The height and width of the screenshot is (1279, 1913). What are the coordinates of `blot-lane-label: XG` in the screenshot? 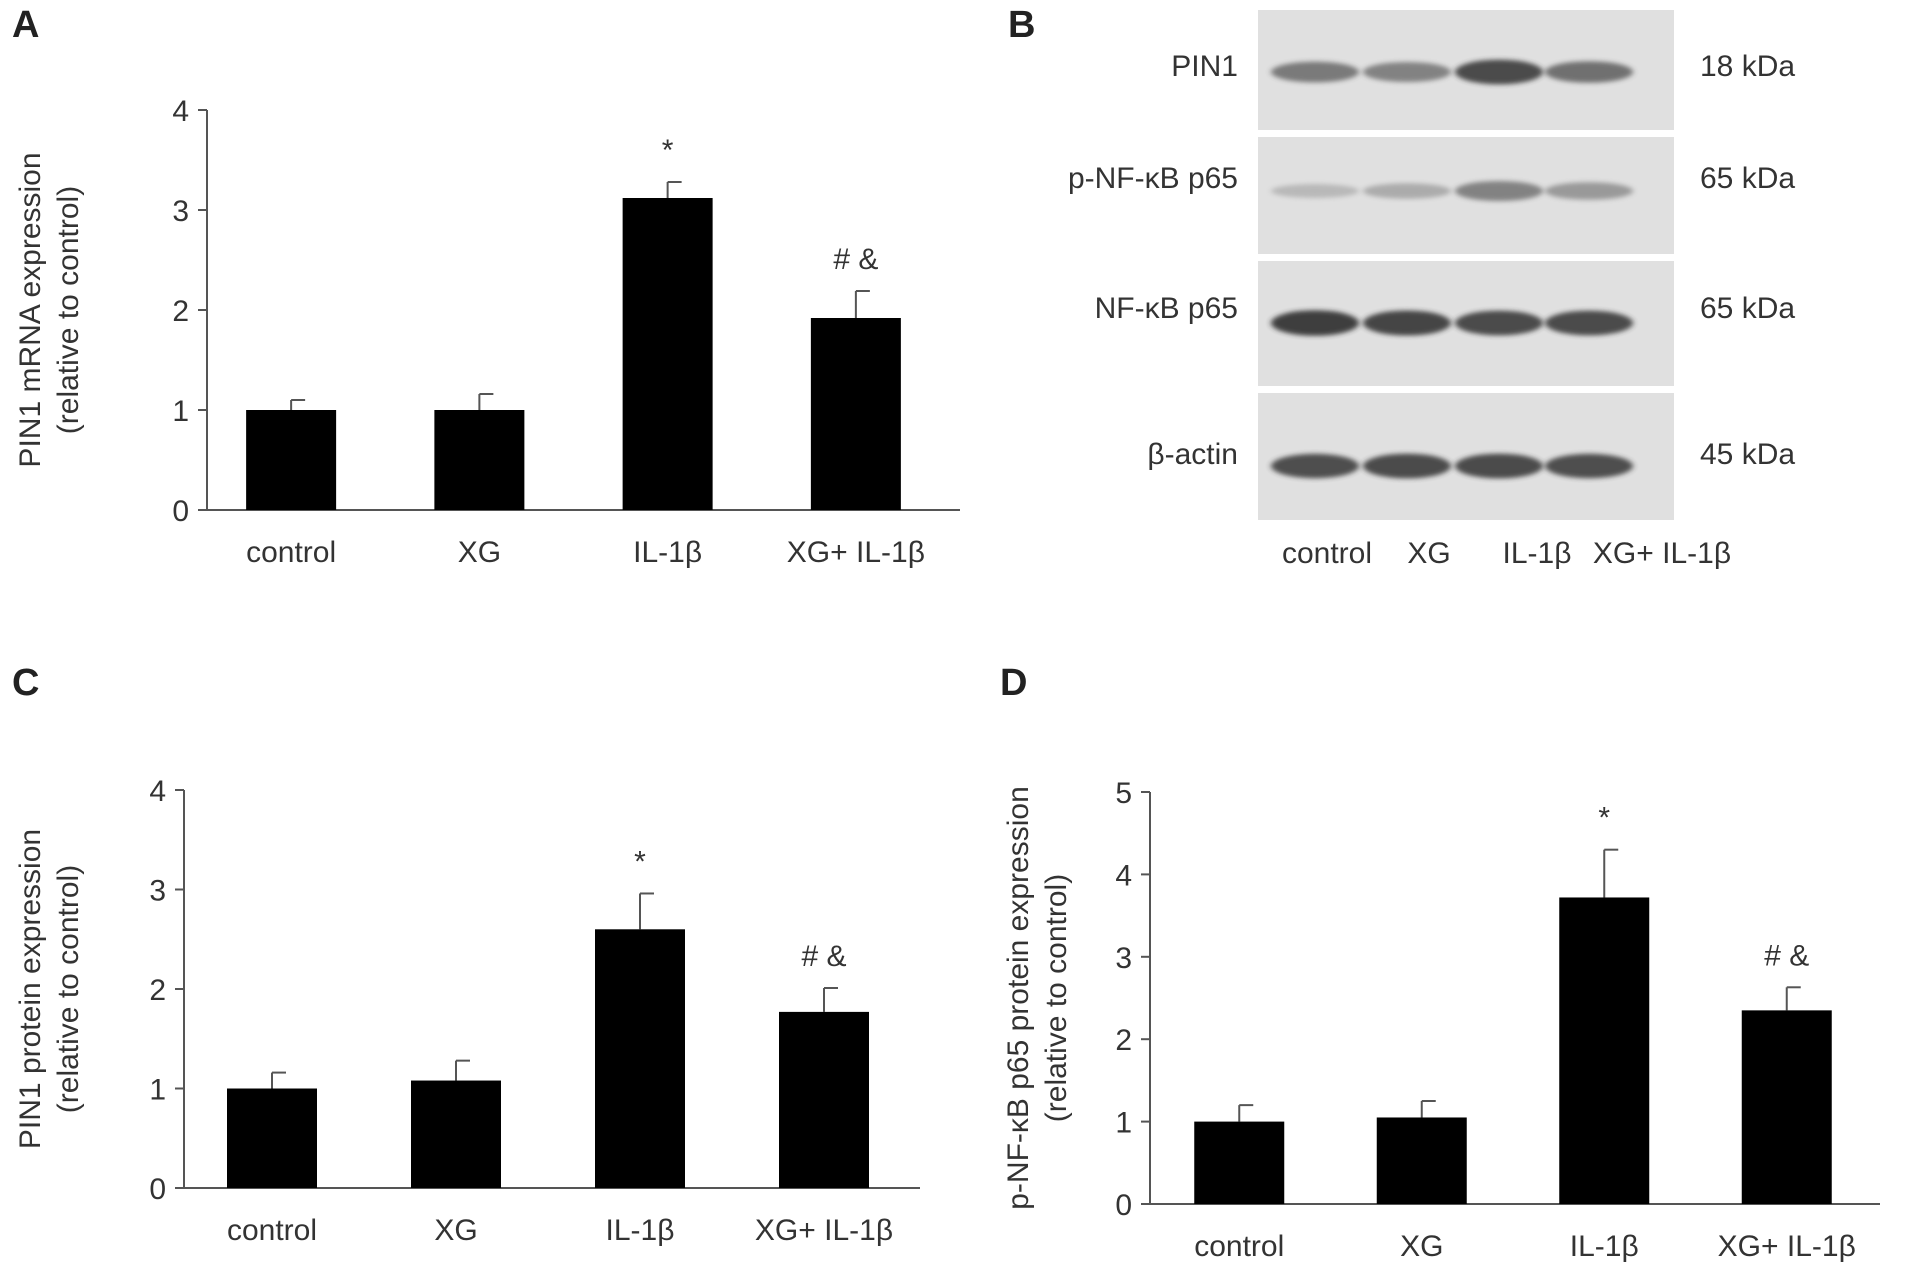 It's located at (1428, 553).